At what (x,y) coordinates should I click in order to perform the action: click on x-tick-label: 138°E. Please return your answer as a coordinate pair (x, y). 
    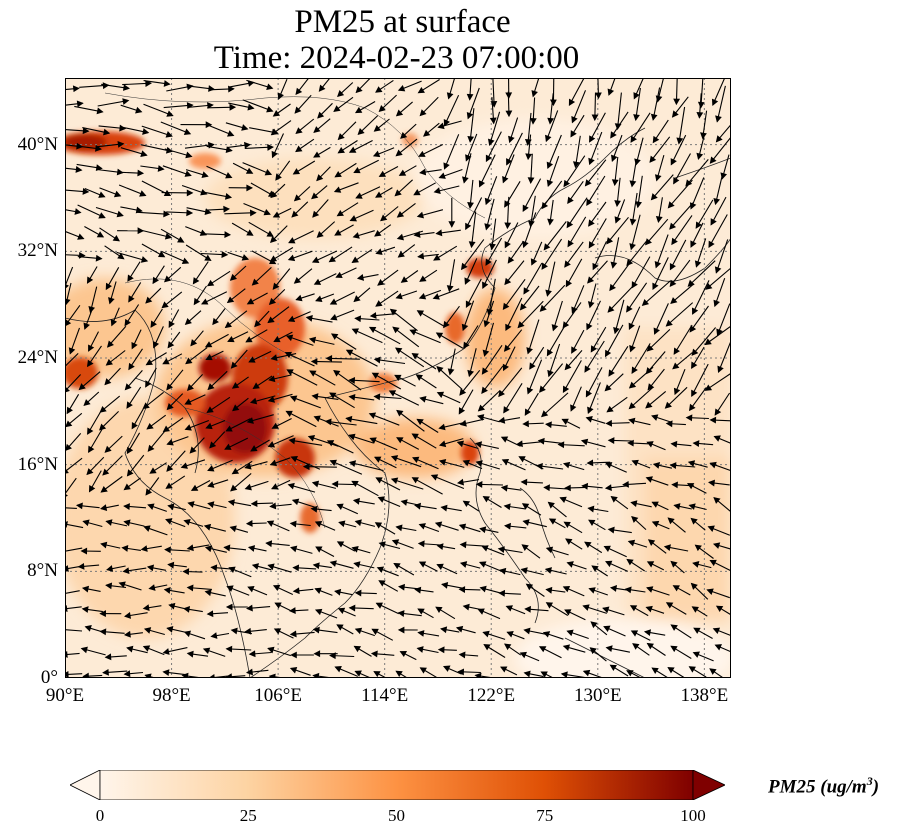
    Looking at the image, I should click on (704, 695).